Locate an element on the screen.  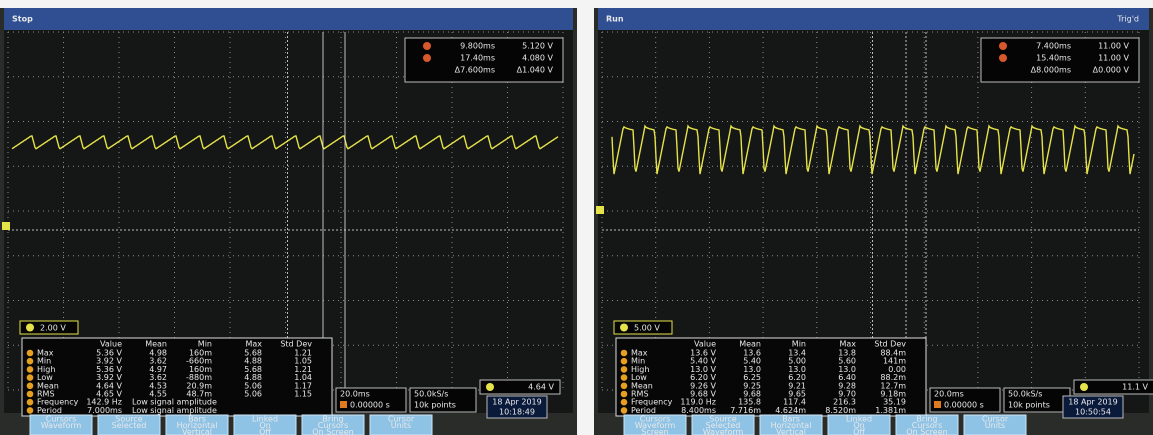
date-box is located at coordinates (1093, 407).